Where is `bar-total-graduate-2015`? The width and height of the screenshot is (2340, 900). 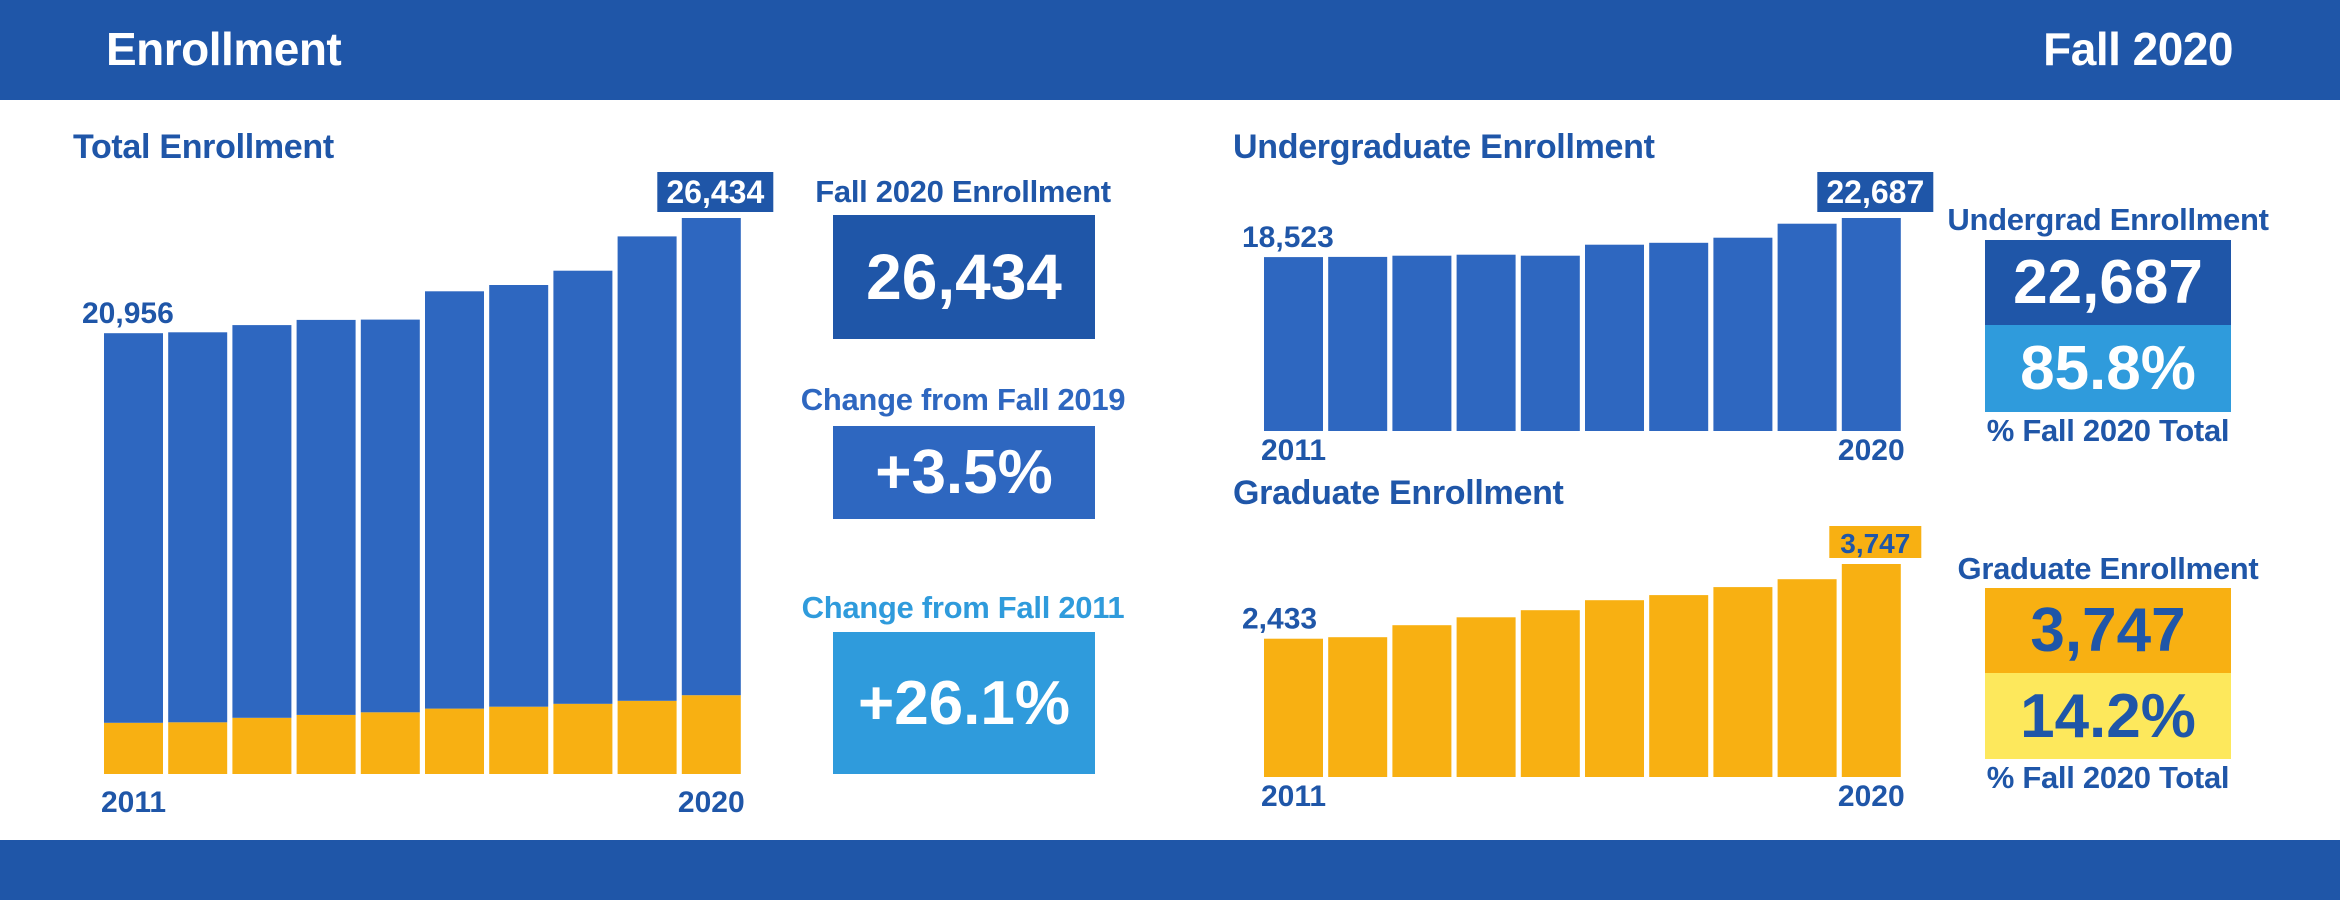 bar-total-graduate-2015 is located at coordinates (390, 743).